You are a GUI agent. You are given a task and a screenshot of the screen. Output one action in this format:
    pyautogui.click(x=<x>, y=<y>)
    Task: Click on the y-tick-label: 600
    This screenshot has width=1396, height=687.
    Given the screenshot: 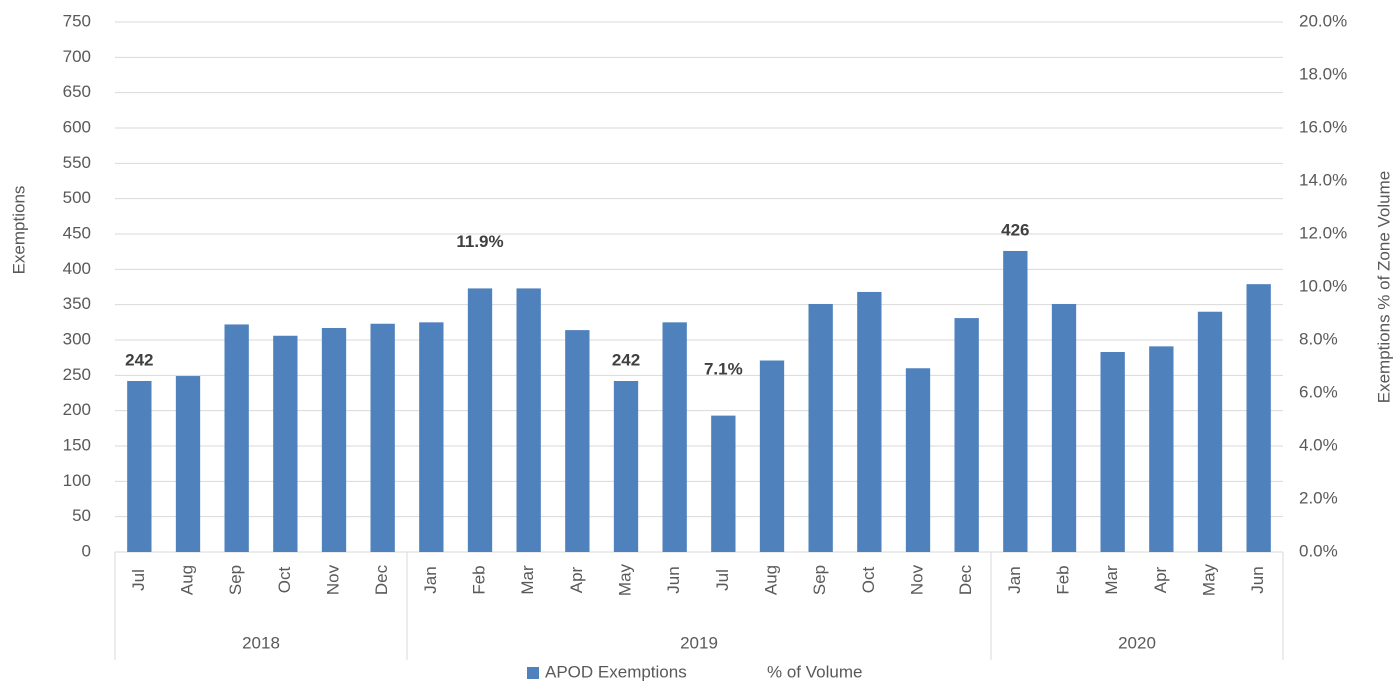 What is the action you would take?
    pyautogui.click(x=77, y=126)
    